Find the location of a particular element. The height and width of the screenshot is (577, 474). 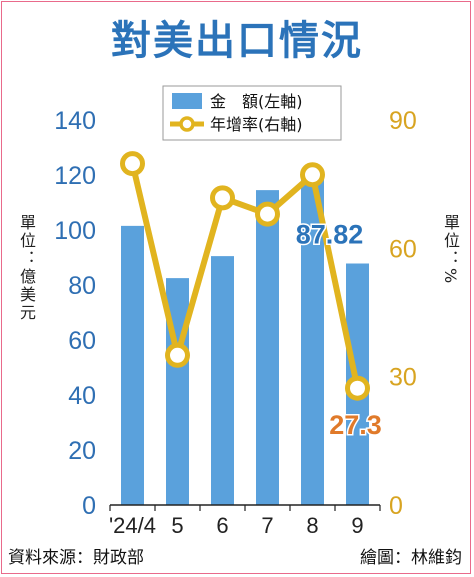

left-tick-label: 20 is located at coordinates (82, 451).